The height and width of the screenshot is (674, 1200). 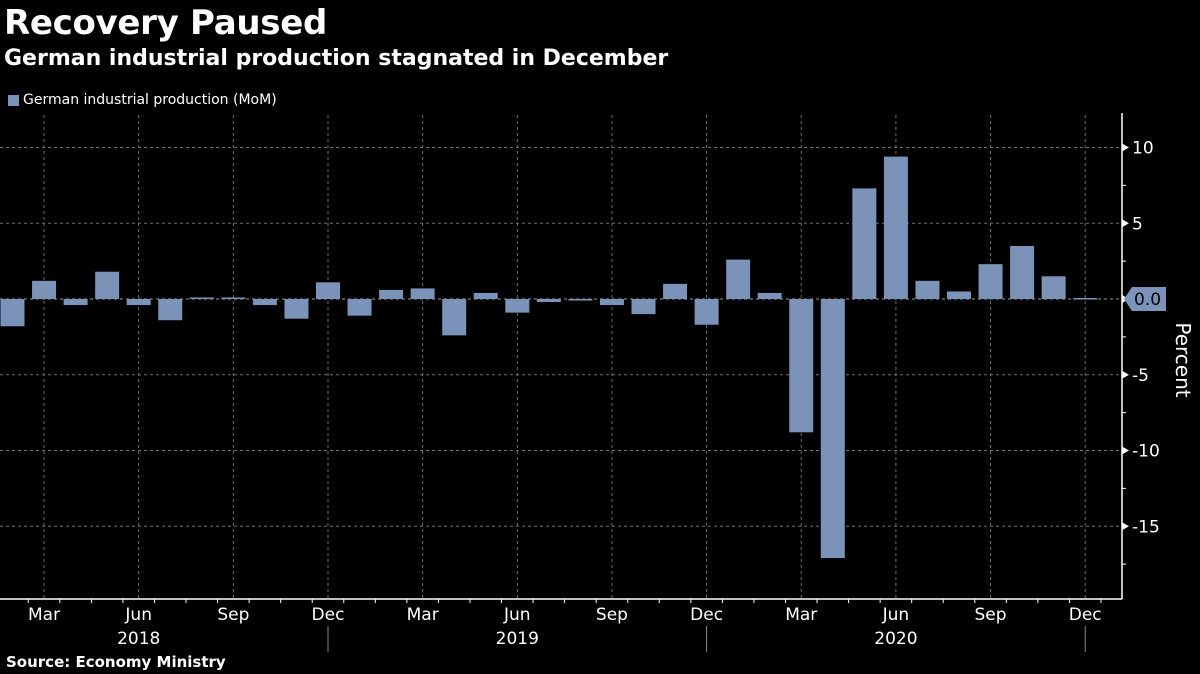 What do you see at coordinates (13, 100) in the screenshot?
I see `legend-swatch` at bounding box center [13, 100].